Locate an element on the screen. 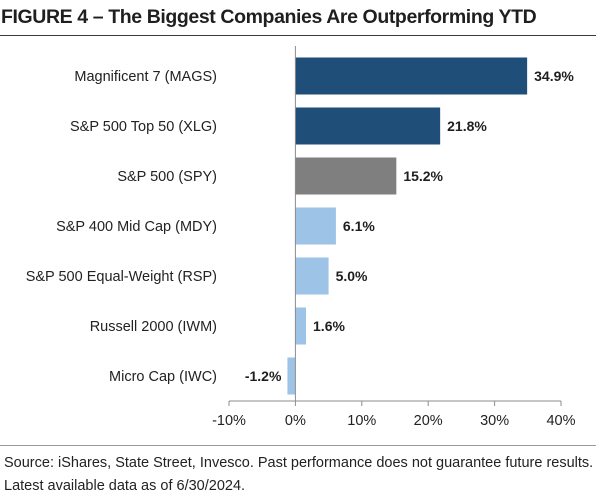 The height and width of the screenshot is (503, 596). x-tick-label: 30% is located at coordinates (494, 421).